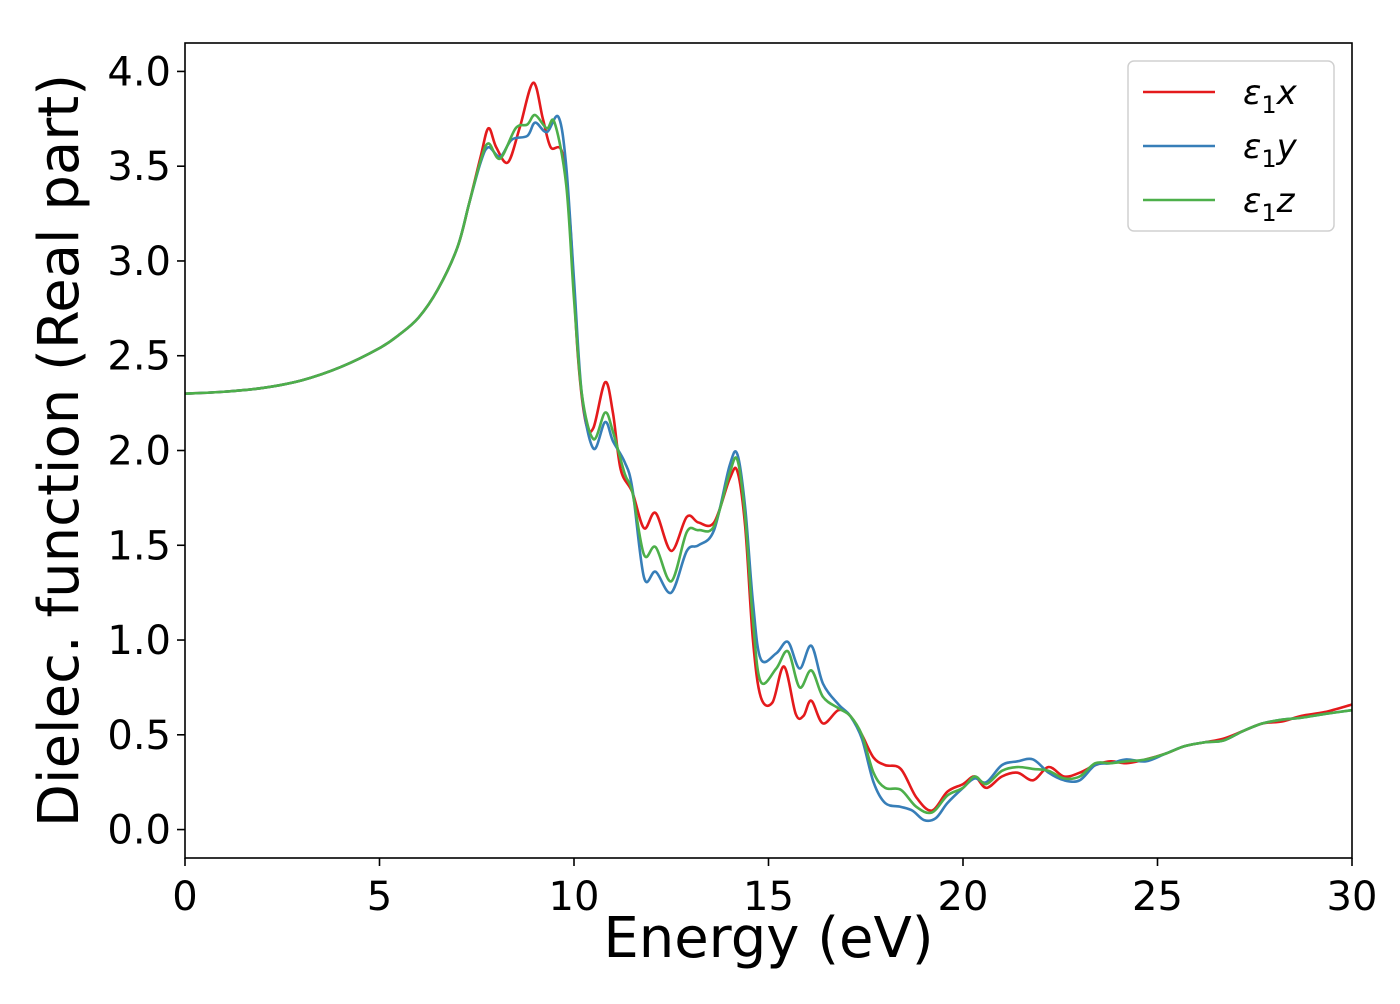 The height and width of the screenshot is (1004, 1400). Describe the element at coordinates (139, 357) in the screenshot. I see `y-tick-label: 2.5` at that location.